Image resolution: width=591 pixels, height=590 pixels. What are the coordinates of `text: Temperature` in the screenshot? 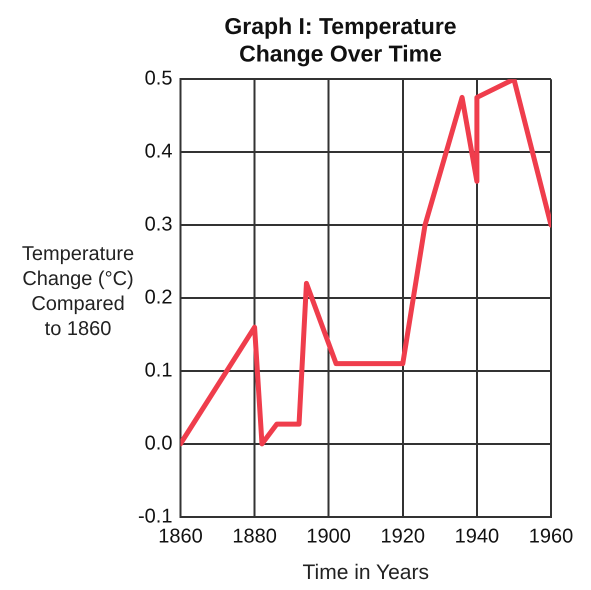 It's located at (78, 254).